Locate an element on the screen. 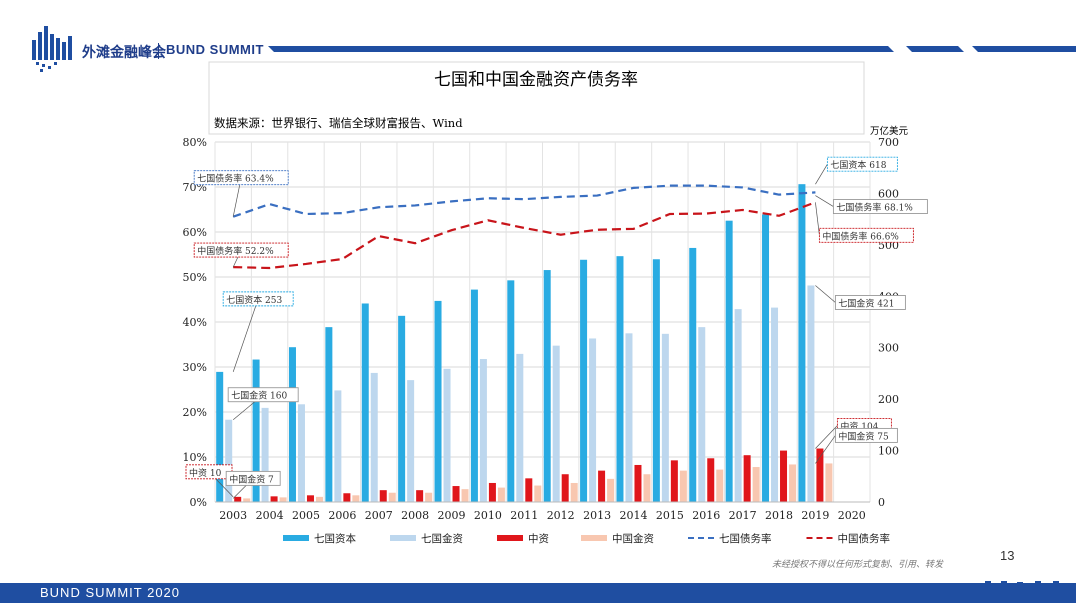  annotation-label: 七国资本 618 is located at coordinates (858, 165).